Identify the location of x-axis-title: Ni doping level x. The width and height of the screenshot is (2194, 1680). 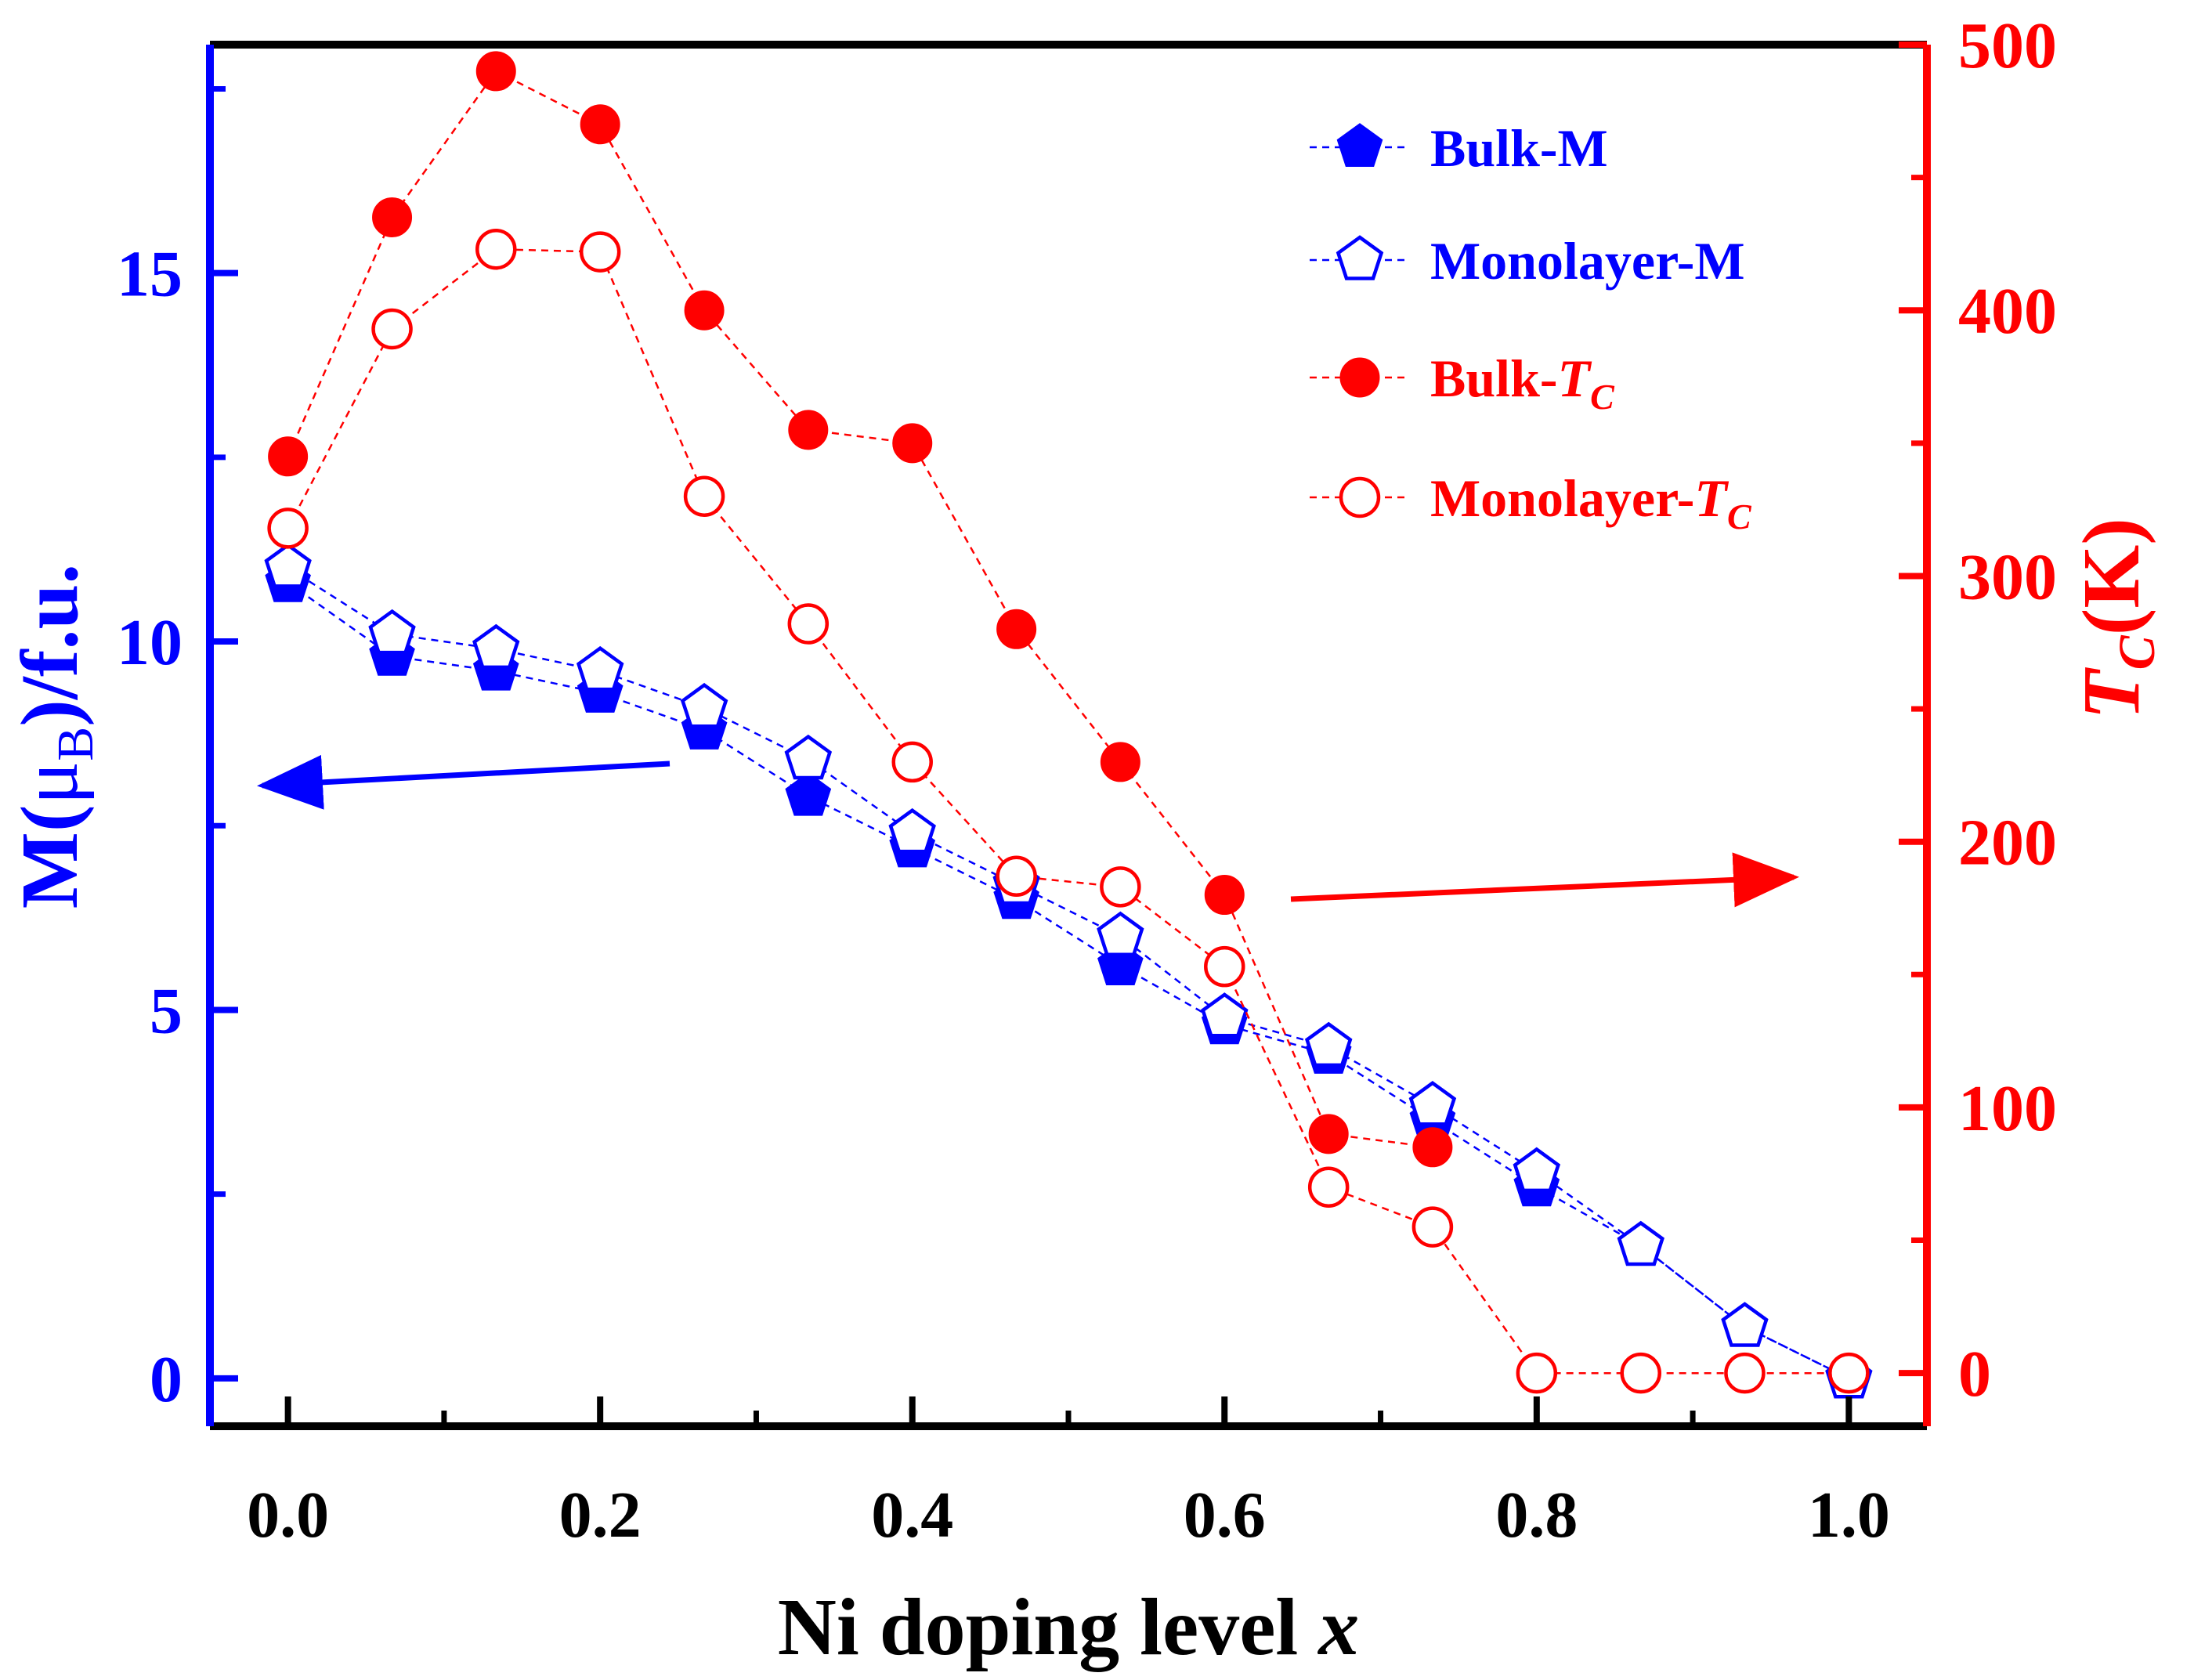
(1069, 1627).